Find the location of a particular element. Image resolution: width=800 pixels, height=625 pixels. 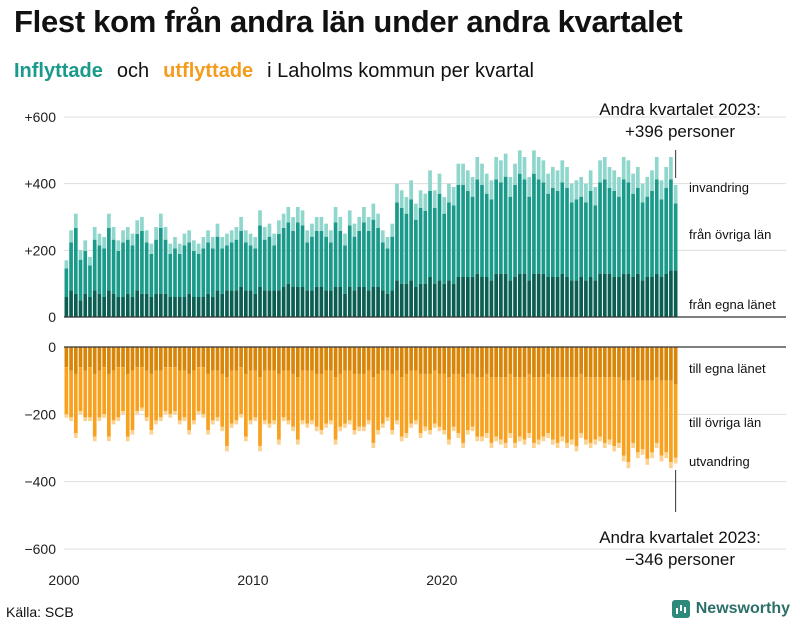

y-tick-label: +600 is located at coordinates (40, 117).